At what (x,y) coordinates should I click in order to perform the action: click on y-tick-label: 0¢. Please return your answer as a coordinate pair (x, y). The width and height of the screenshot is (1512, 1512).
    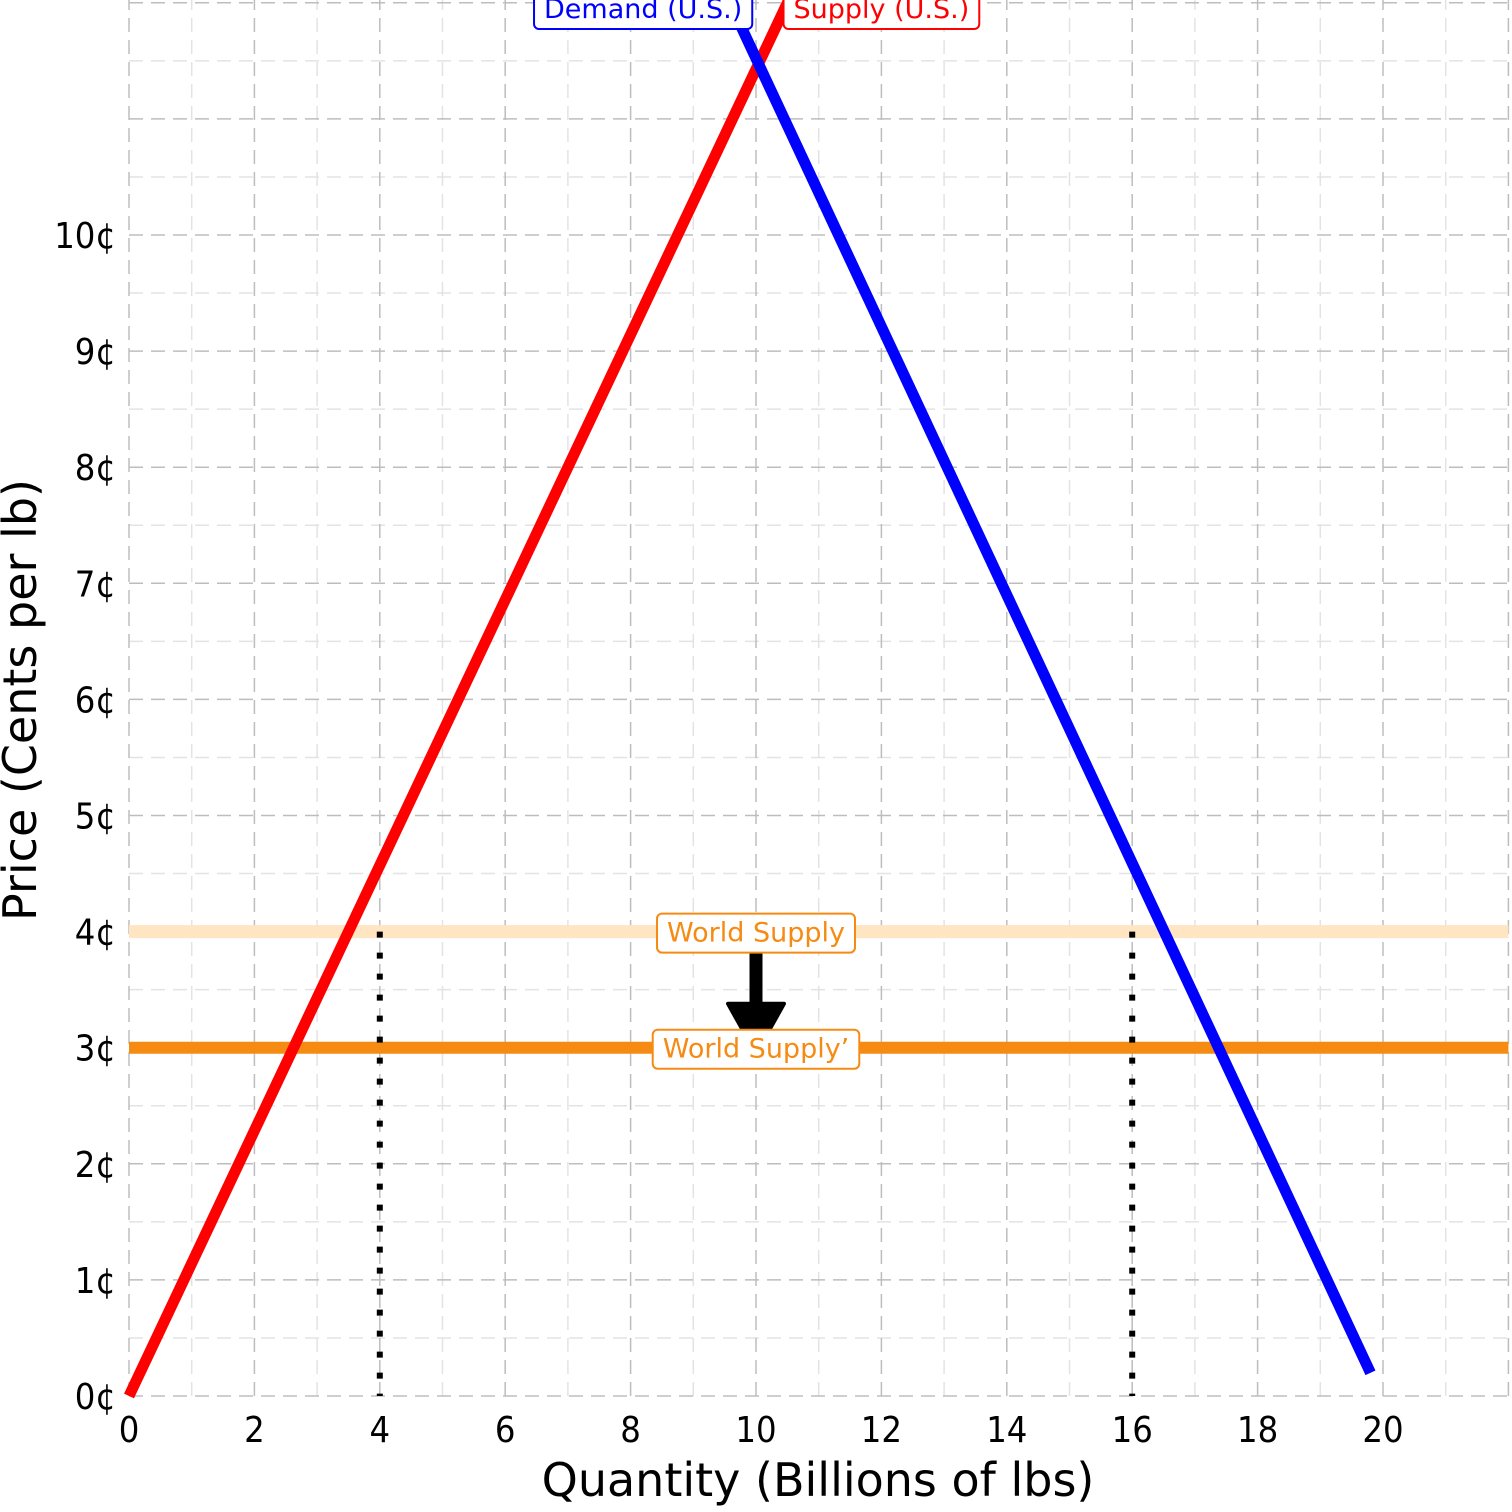
    Looking at the image, I should click on (95, 1397).